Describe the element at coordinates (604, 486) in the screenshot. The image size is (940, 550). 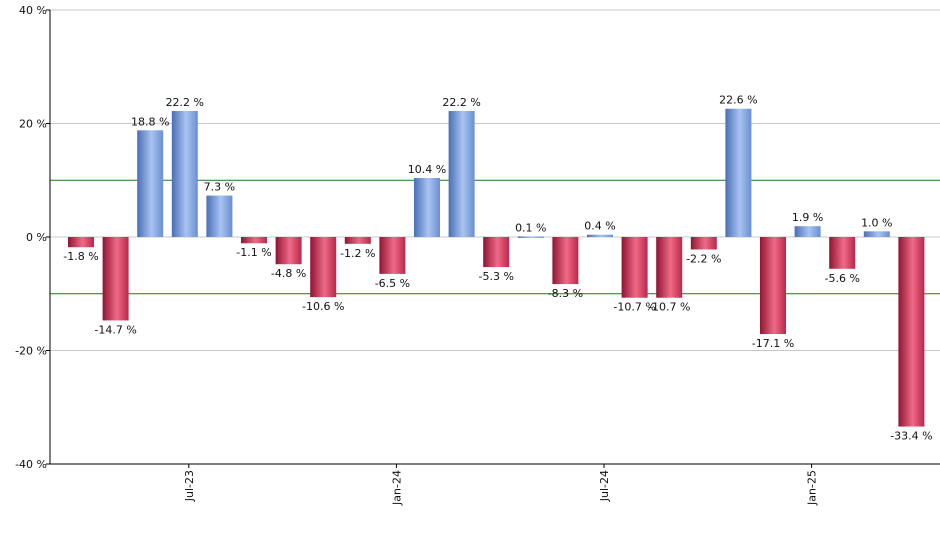
I see `x-tick-label: Jul-24` at that location.